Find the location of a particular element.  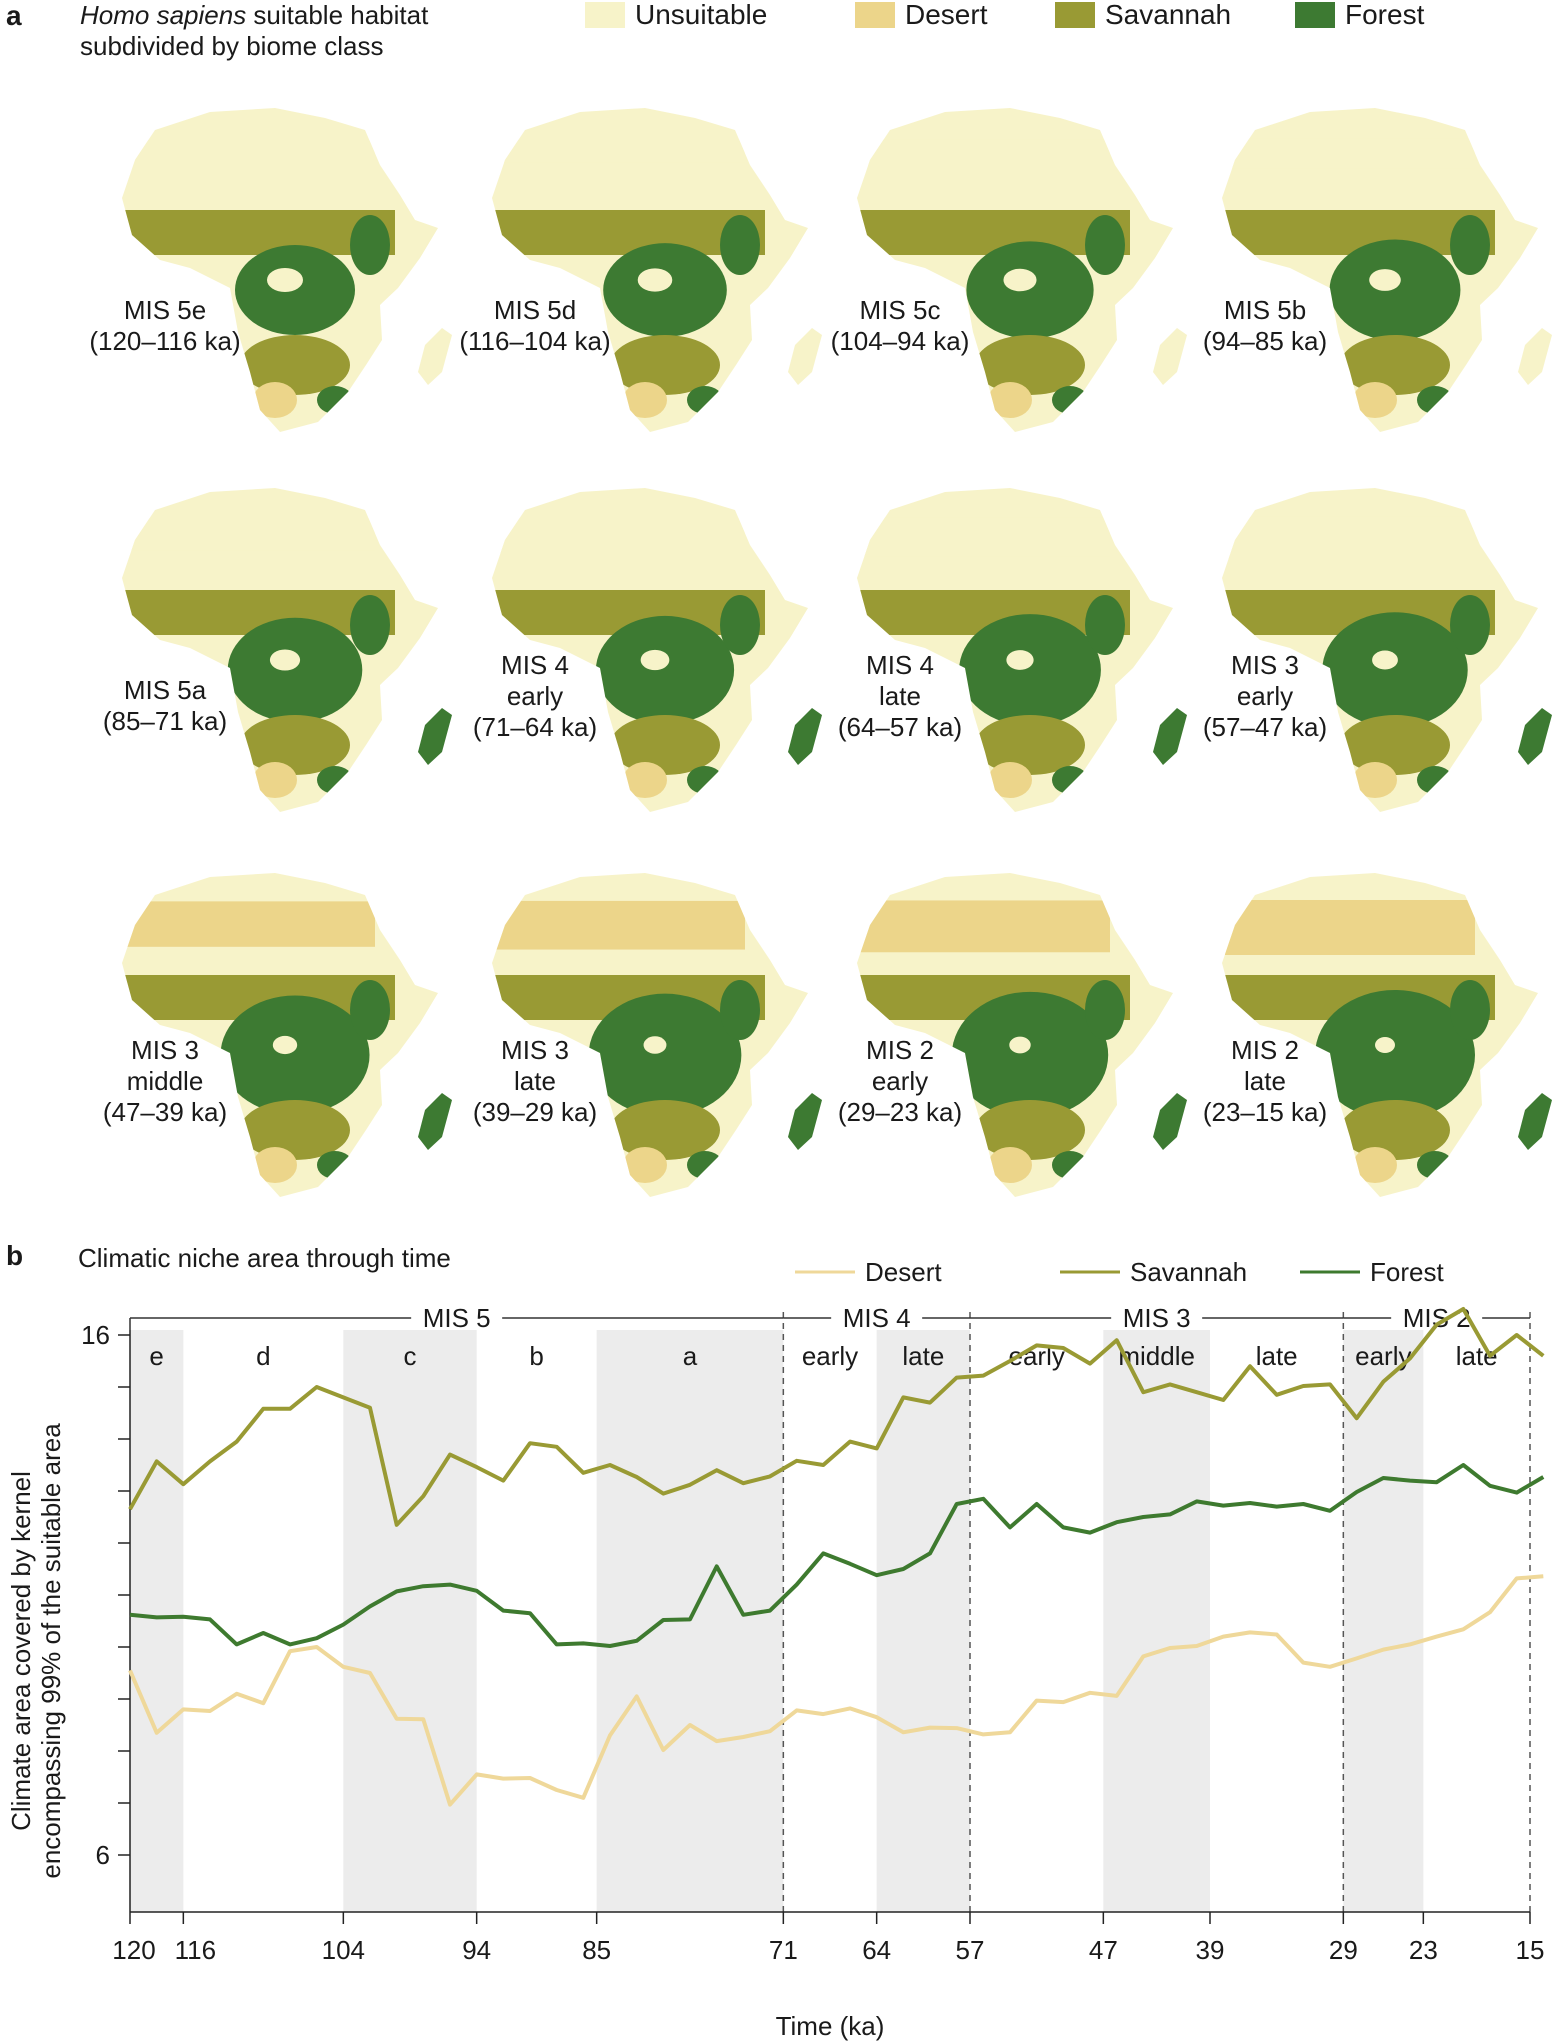

x-tick-label: 64 is located at coordinates (876, 1950).